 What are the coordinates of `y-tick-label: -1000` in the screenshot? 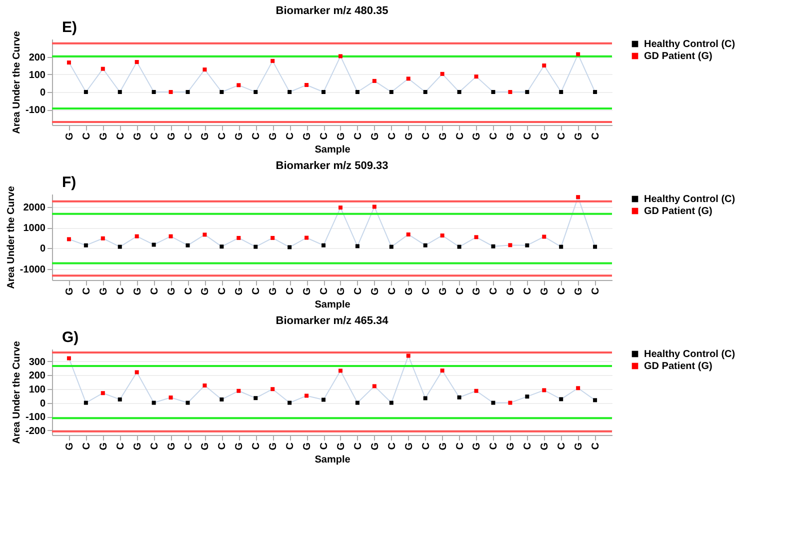 It's located at (33, 270).